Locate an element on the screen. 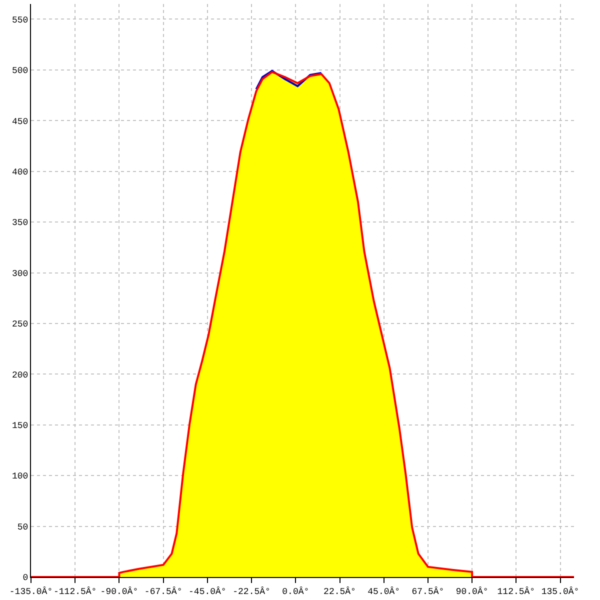 The image size is (600, 600). y-tick-label: 200 is located at coordinates (20, 375).